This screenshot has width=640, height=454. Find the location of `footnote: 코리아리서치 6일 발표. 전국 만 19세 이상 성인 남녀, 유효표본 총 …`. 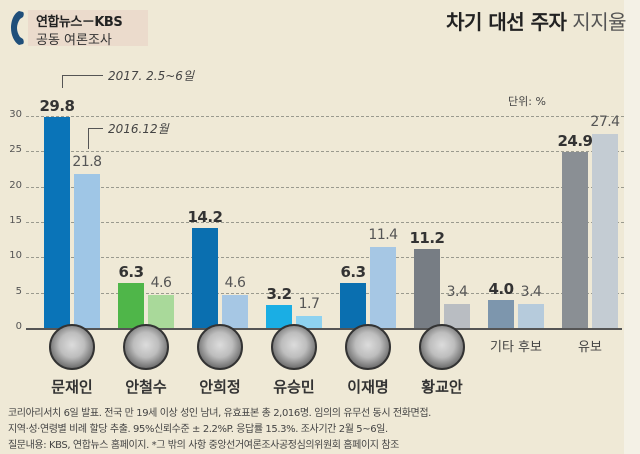

footnote: 코리아리서치 6일 발표. 전국 만 19세 이상 성인 남녀, 유효표본 총 … is located at coordinates (219, 430).